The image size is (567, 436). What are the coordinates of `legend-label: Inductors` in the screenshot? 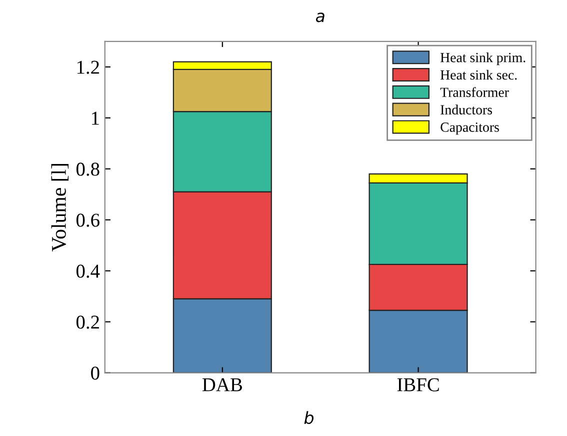 It's located at (466, 109).